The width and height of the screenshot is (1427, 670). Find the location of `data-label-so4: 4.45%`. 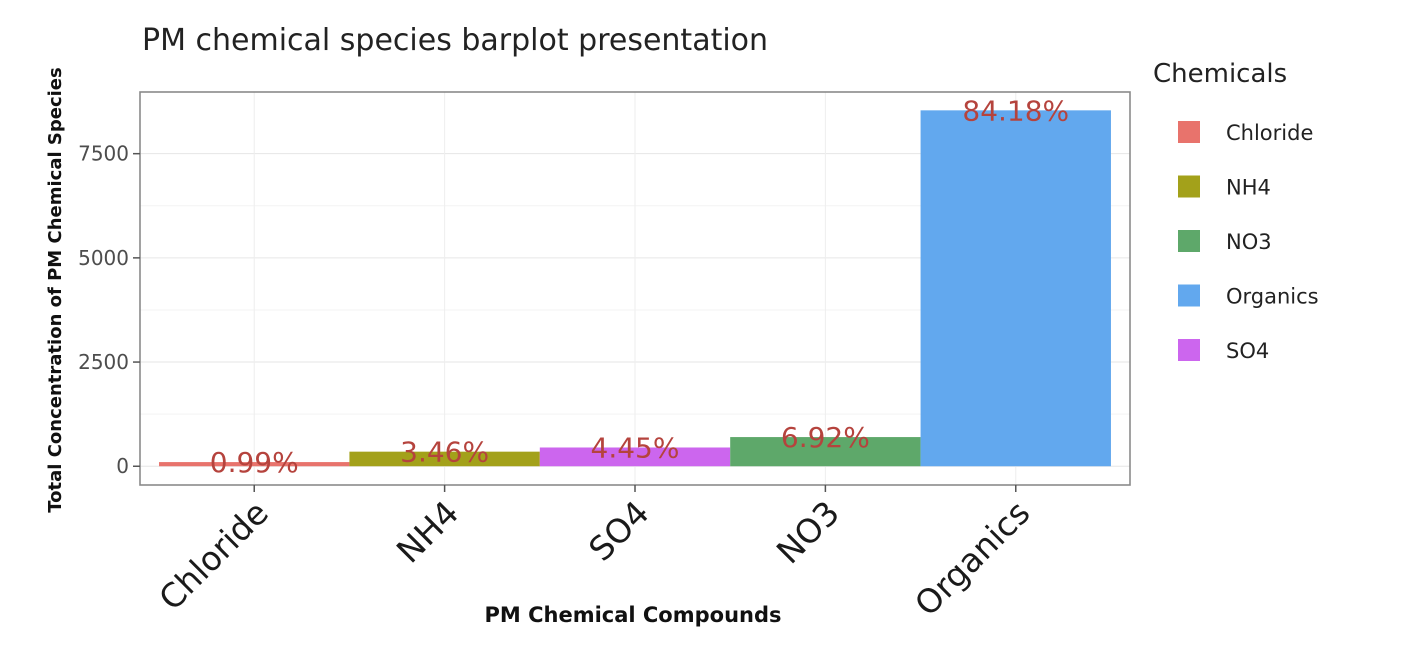

data-label-so4: 4.45% is located at coordinates (635, 447).